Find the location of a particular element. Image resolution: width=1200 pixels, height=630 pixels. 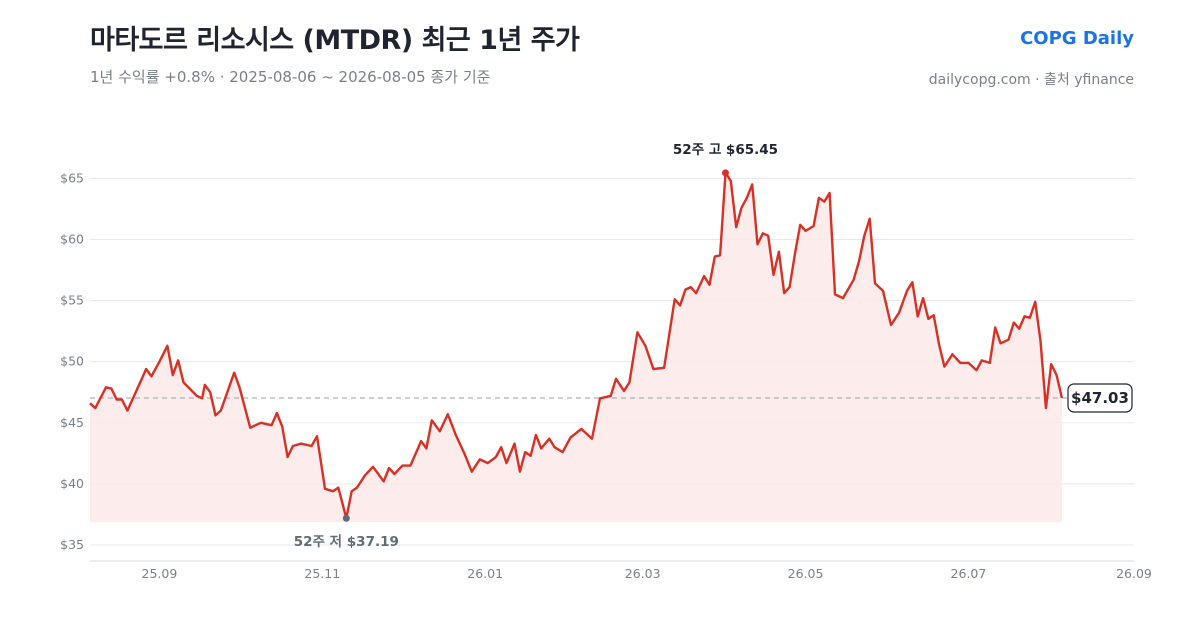

52w-low-label: 52주 저 $37.19 is located at coordinates (346, 542).